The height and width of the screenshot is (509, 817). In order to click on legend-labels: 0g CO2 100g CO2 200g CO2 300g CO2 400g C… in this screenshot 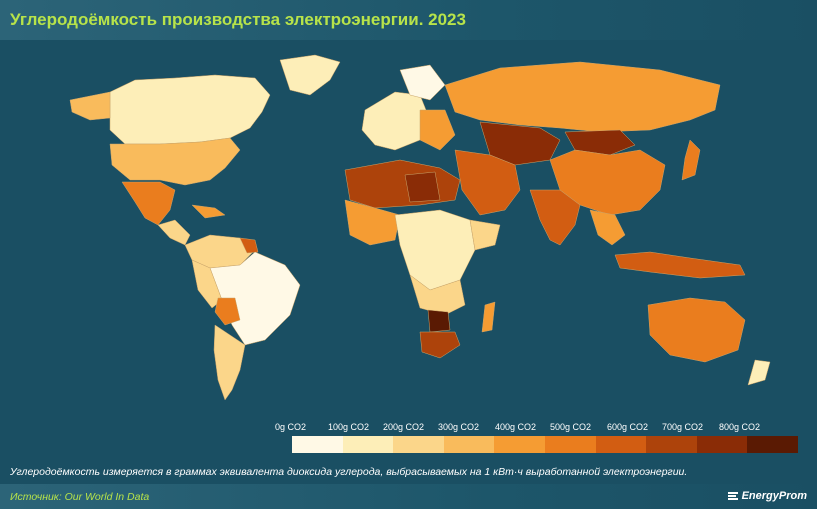, I will do `click(535, 428)`.